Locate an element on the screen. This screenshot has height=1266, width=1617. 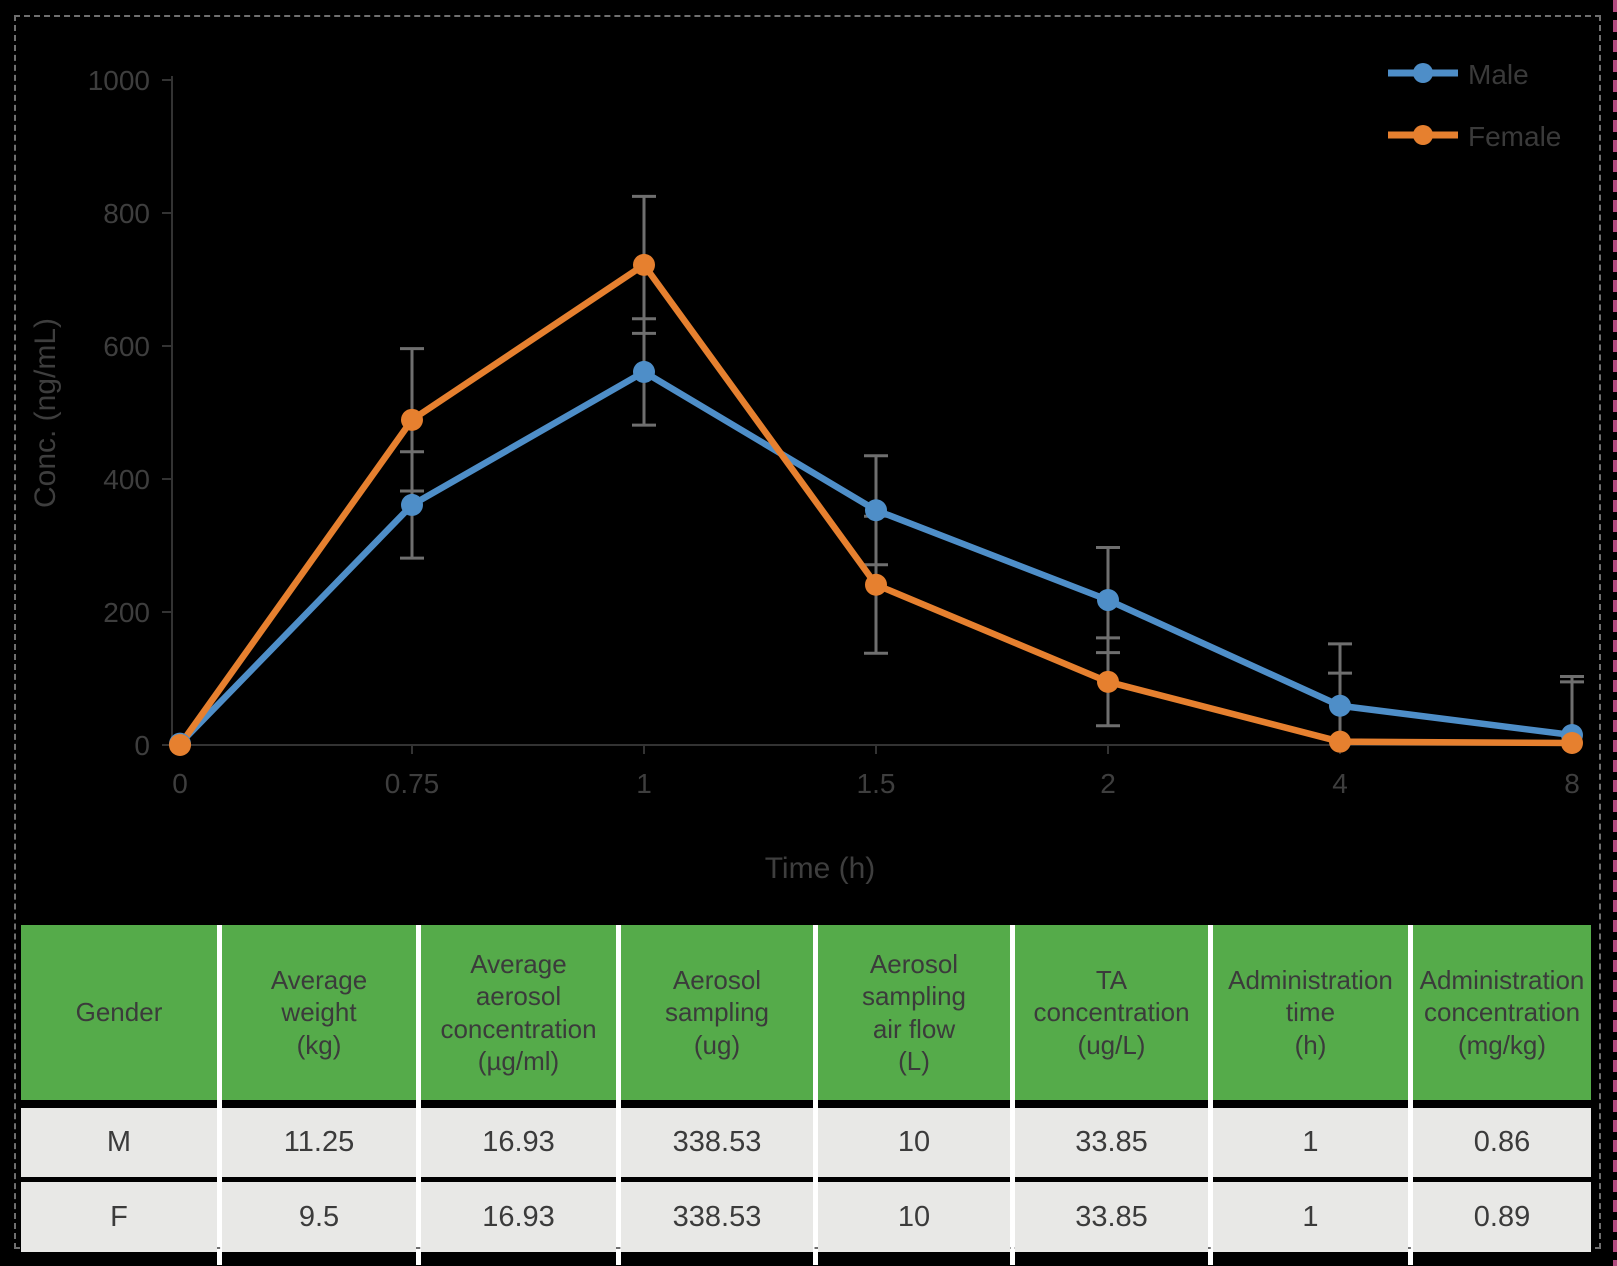
y-tick-label: 800 is located at coordinates (126, 213).